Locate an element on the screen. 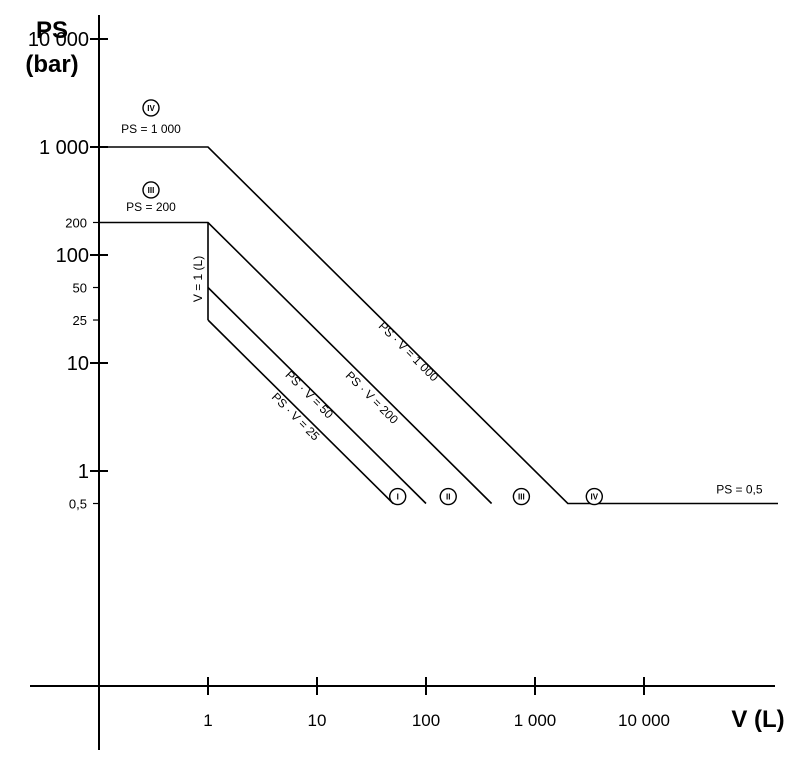 The width and height of the screenshot is (800, 770). annotation-ps-0-5: PS = 0,5 is located at coordinates (739, 489).